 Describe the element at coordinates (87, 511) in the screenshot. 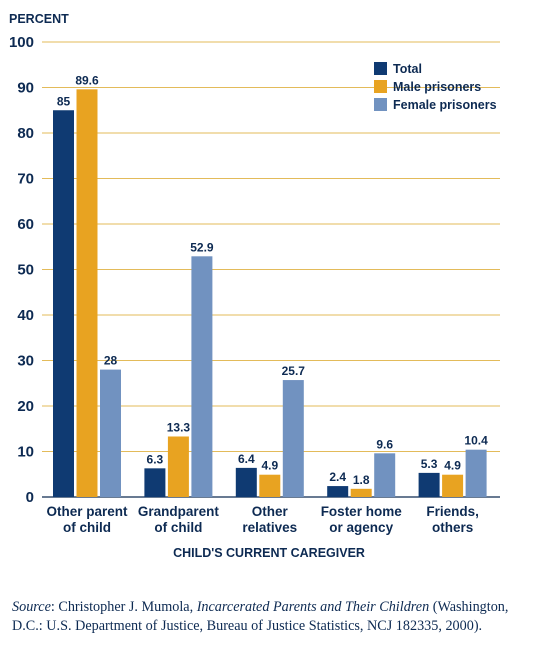

I see `category-label: Other parent` at that location.